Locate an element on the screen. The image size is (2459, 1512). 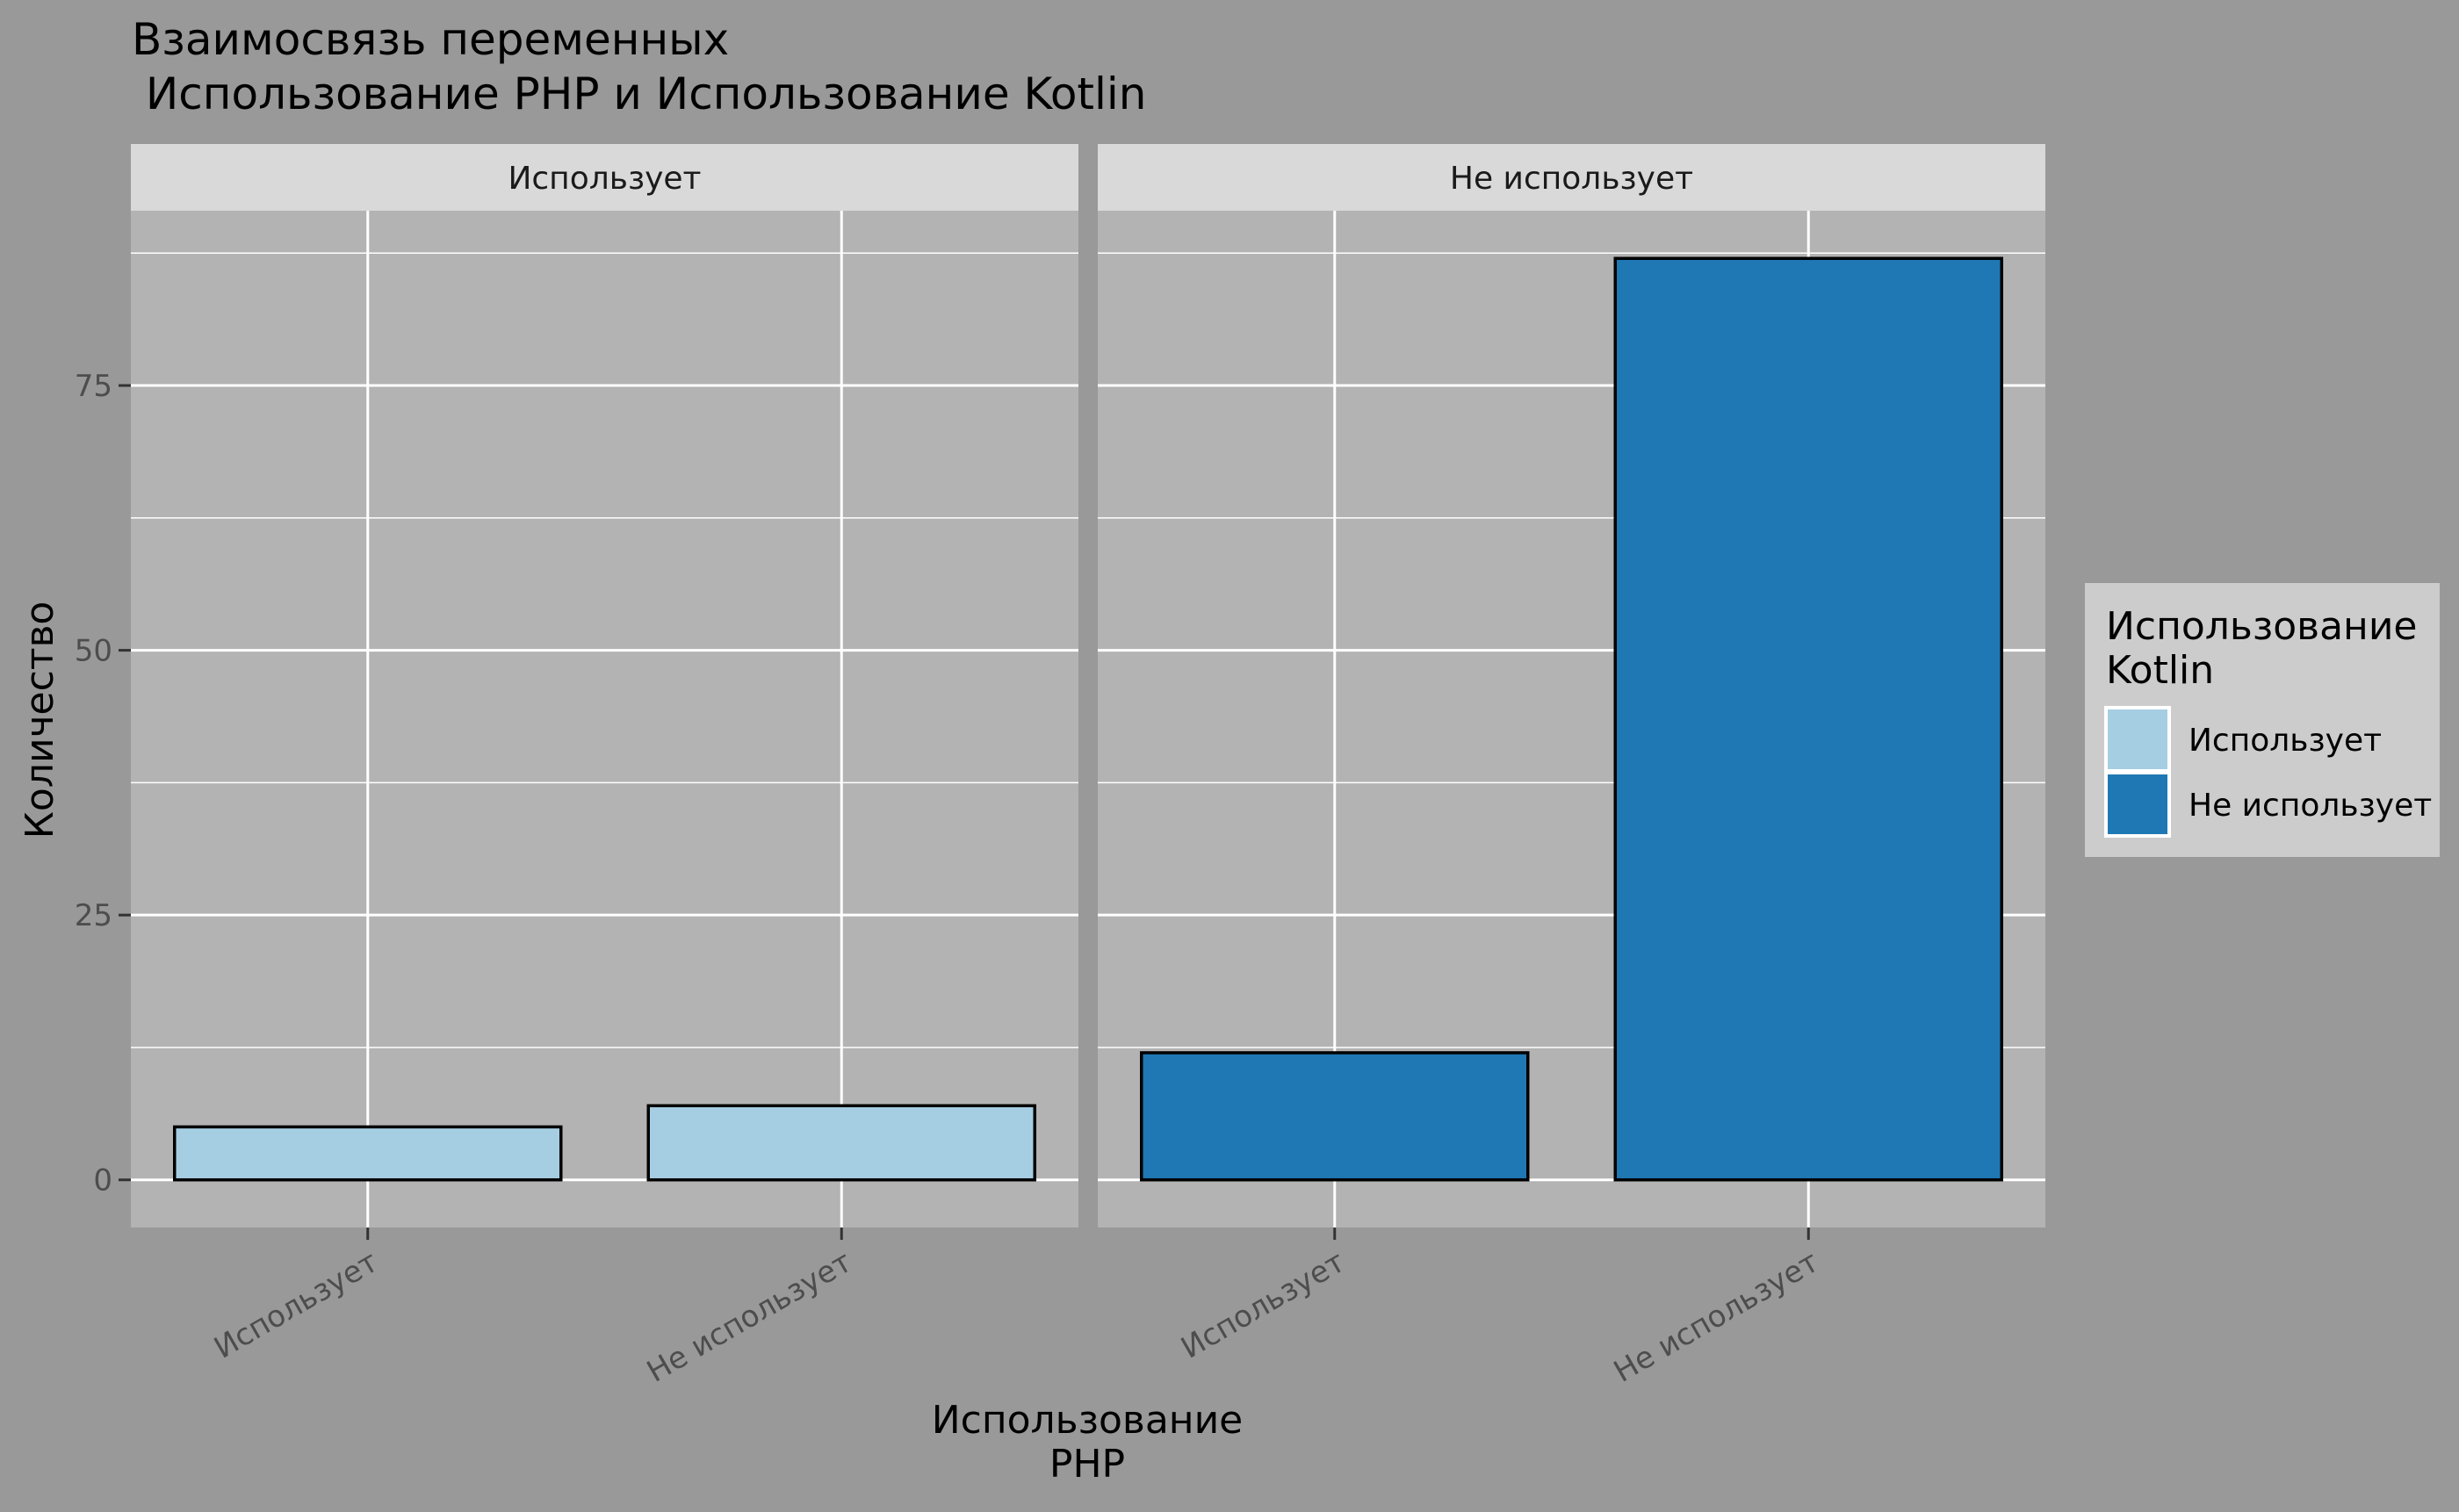
x-axis-title-line2: PHP is located at coordinates (1087, 1464).